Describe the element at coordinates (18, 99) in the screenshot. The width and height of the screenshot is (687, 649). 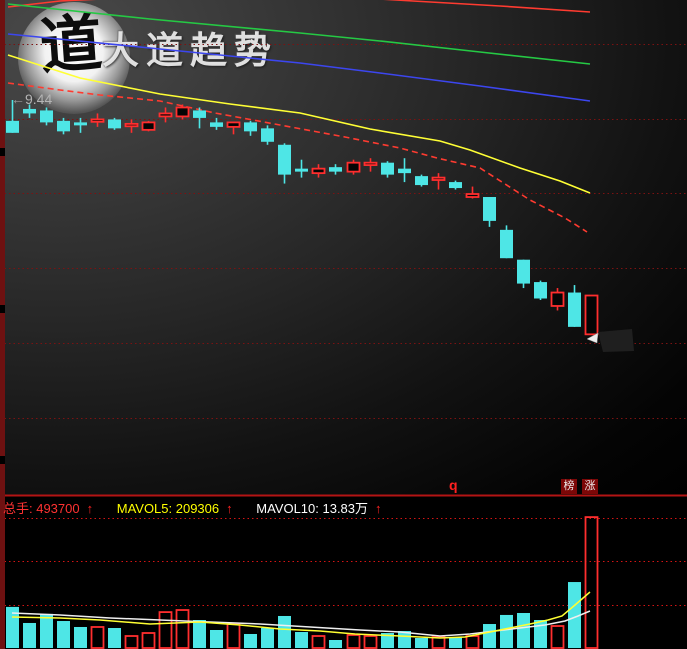
I see `left-arrow-icon: ←` at that location.